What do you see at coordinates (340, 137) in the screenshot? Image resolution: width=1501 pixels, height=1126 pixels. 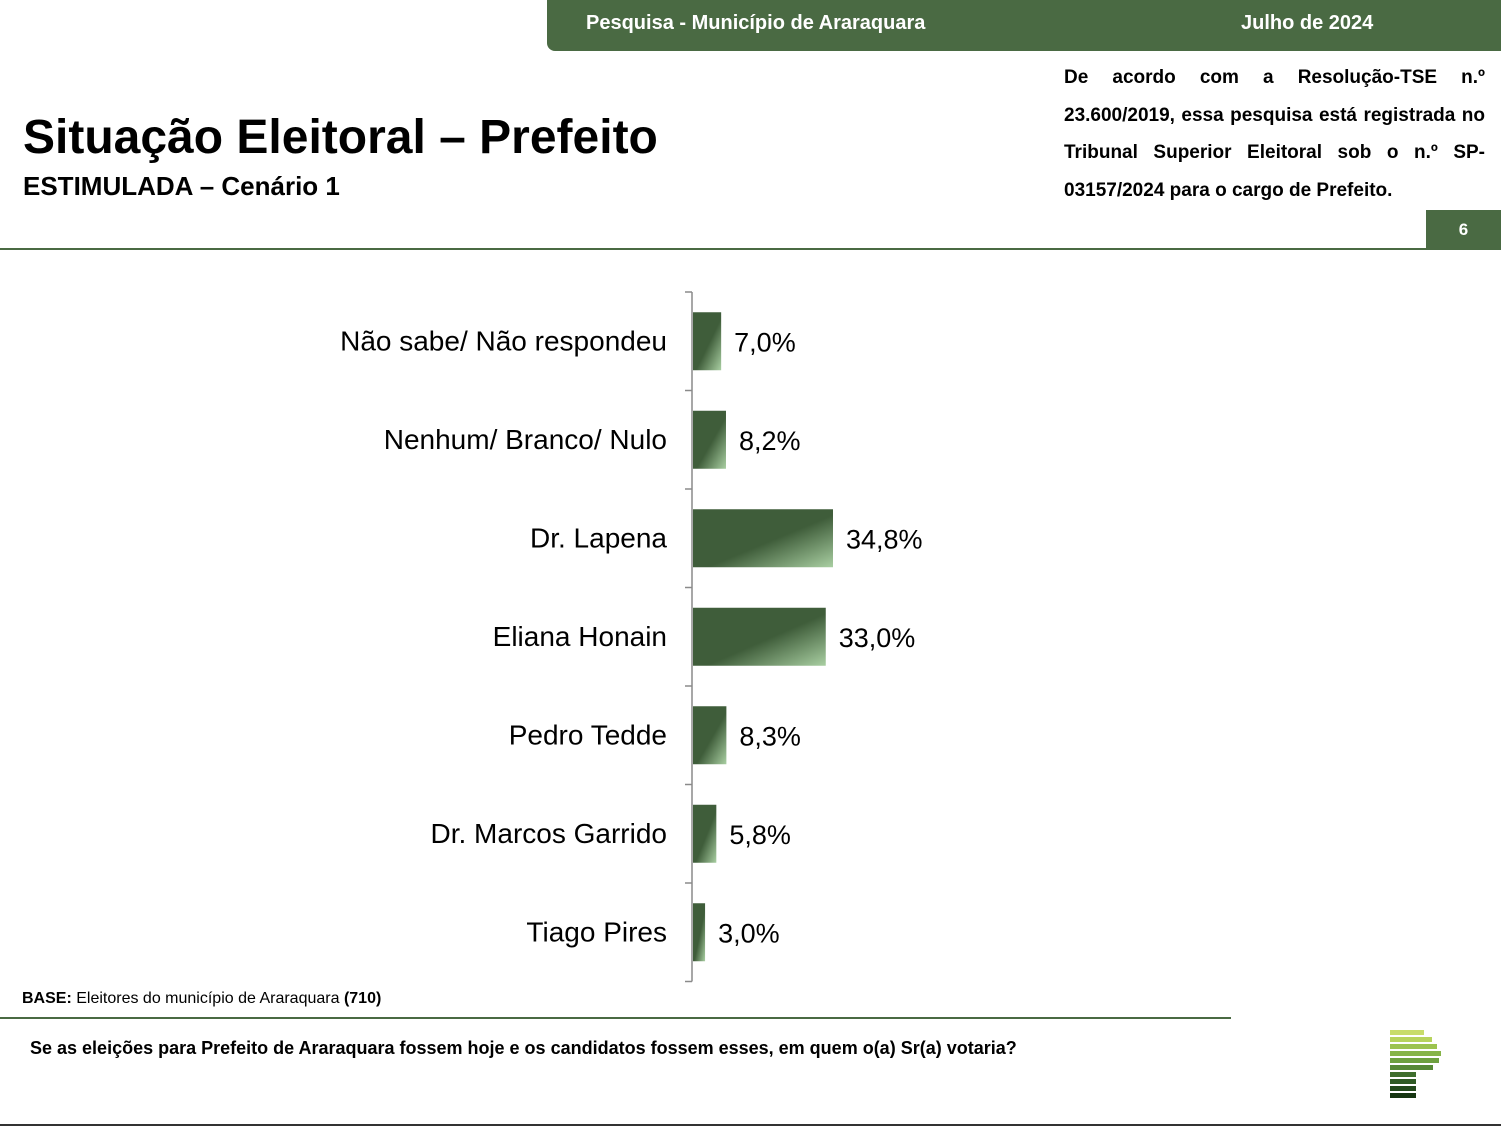 I see `page-title: Situação Eleitoral – Prefeito` at bounding box center [340, 137].